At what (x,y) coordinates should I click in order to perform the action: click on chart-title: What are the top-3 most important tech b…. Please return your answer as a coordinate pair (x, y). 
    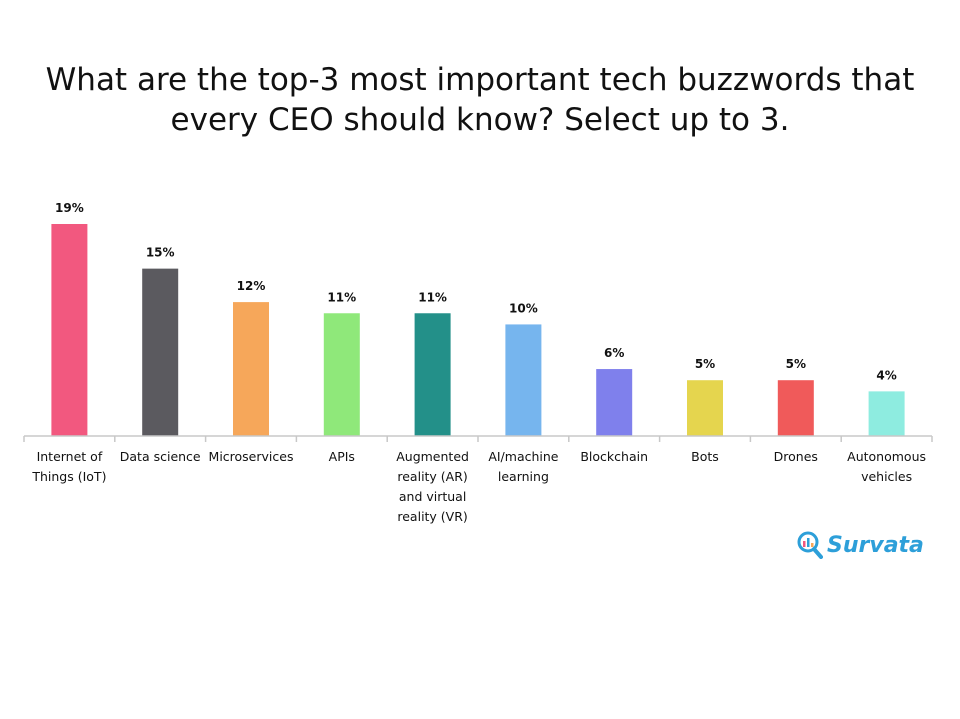
    Looking at the image, I should click on (480, 100).